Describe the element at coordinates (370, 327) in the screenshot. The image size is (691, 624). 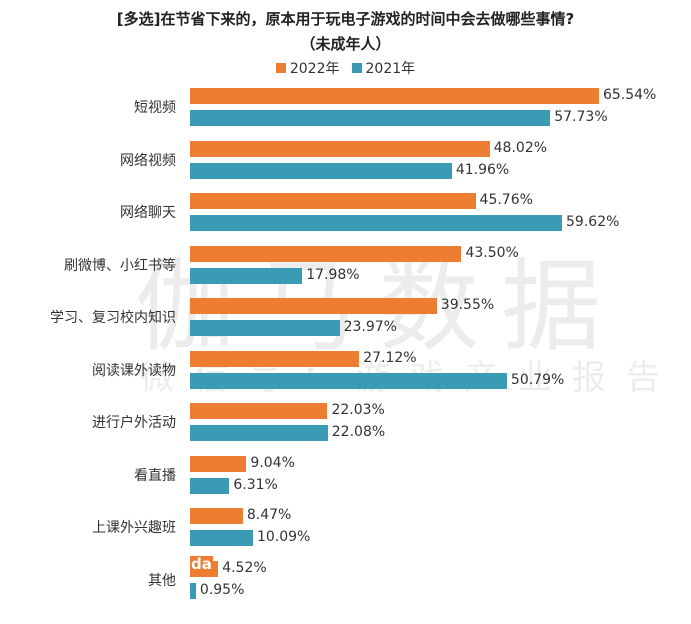
I see `value-label-2021: 23.97%` at that location.